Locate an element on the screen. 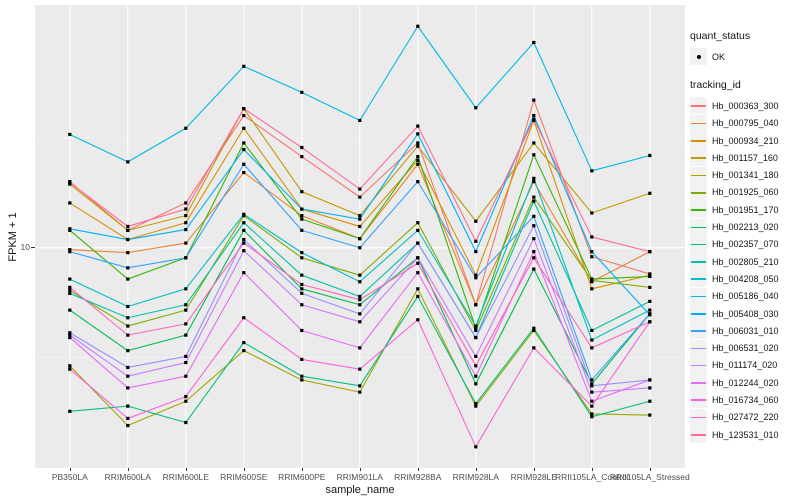  x-tick-label-RRIM928LE: RRIM928LE is located at coordinates (533, 477).